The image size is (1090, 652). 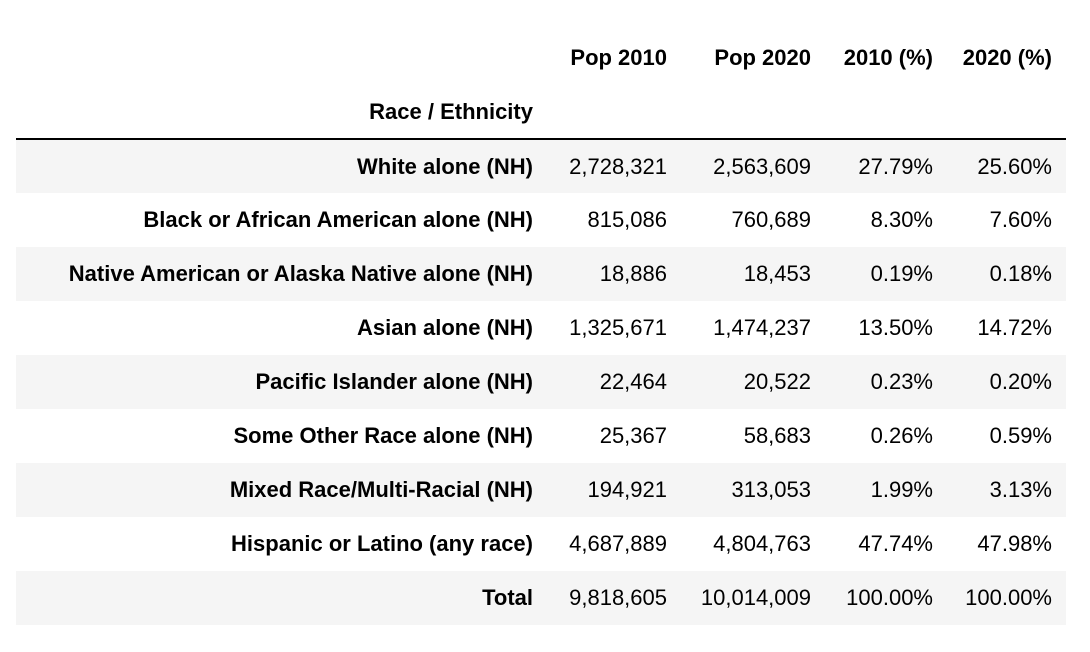 What do you see at coordinates (889, 597) in the screenshot?
I see `pct-2010-cell: 100.00%` at bounding box center [889, 597].